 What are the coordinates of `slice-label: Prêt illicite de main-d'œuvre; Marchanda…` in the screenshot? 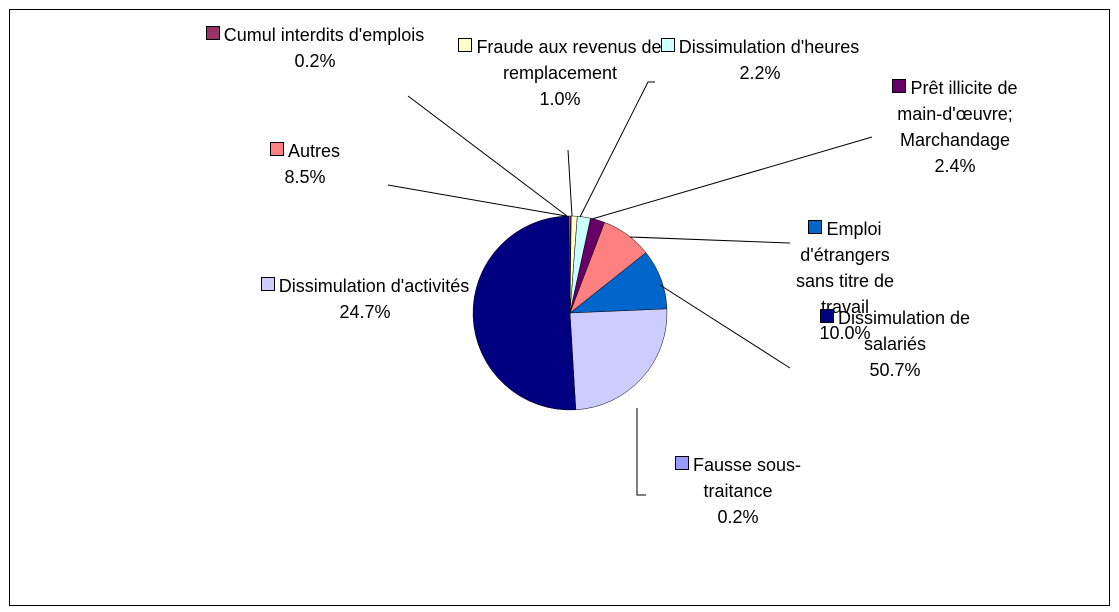 It's located at (955, 127).